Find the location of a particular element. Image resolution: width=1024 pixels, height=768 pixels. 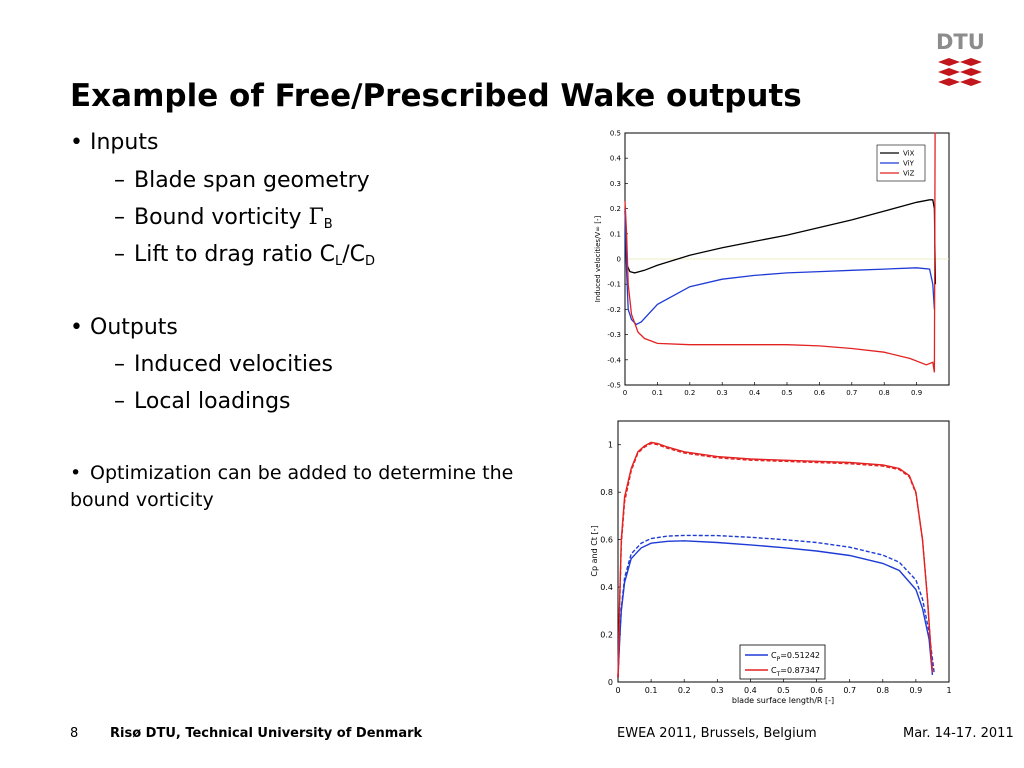

y-tick-label: -0.2 is located at coordinates (614, 310).